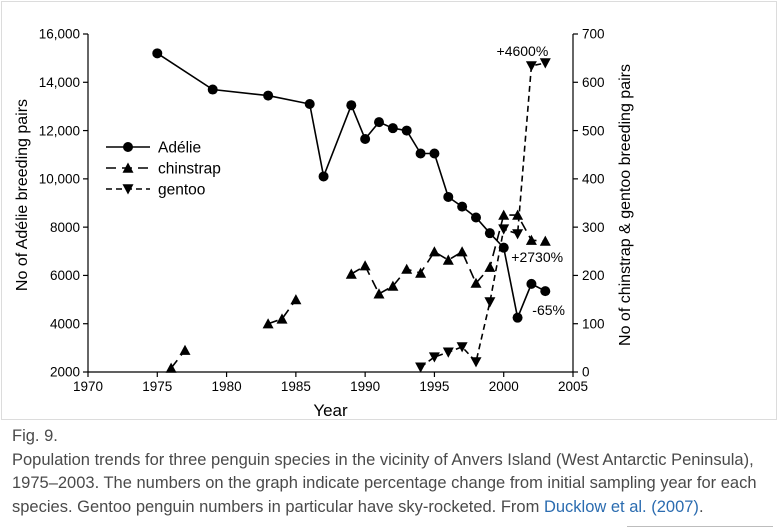 This screenshot has width=780, height=530. I want to click on y-tick-left-label: 10,000, so click(59, 179).